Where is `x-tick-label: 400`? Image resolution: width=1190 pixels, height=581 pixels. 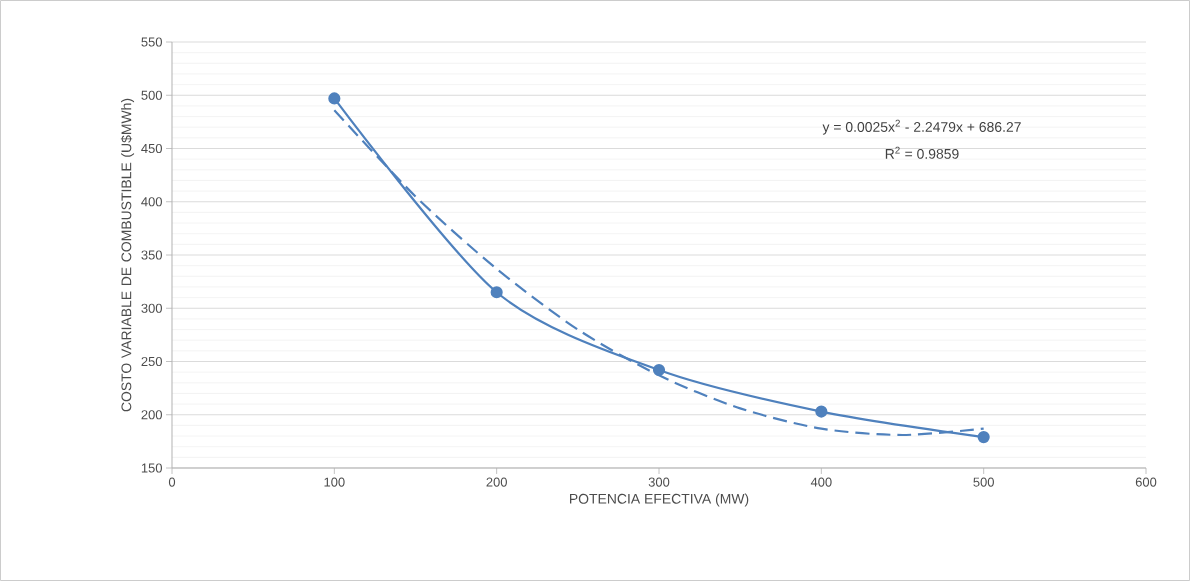 x-tick-label: 400 is located at coordinates (821, 482).